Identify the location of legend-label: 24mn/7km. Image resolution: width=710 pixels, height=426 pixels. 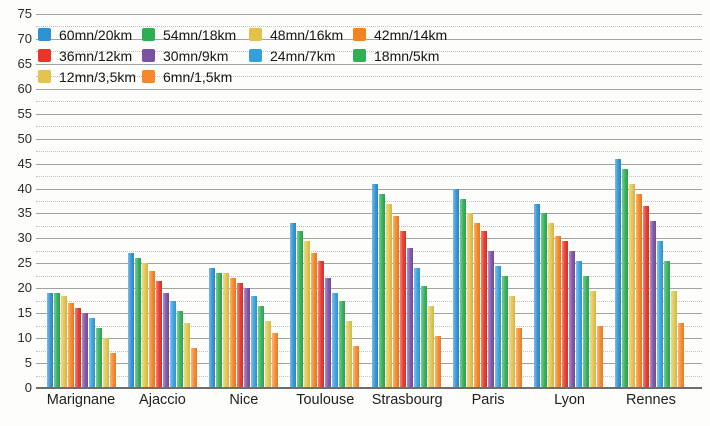
(303, 55).